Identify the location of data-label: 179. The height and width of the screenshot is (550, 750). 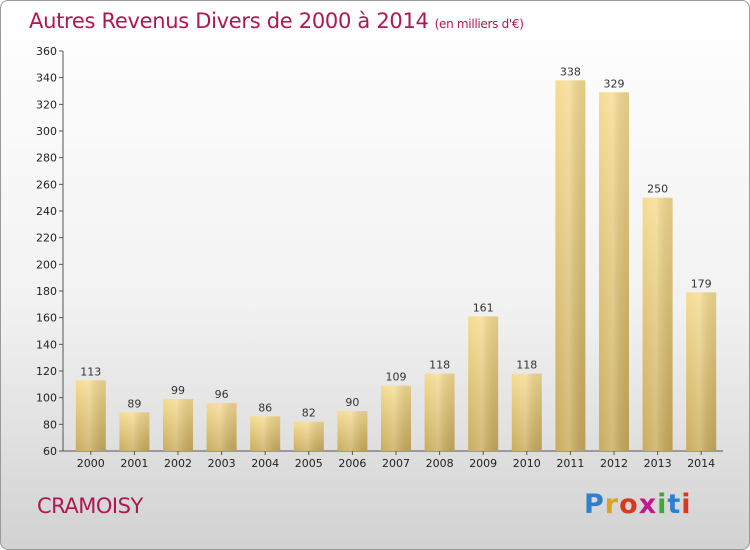
(701, 283).